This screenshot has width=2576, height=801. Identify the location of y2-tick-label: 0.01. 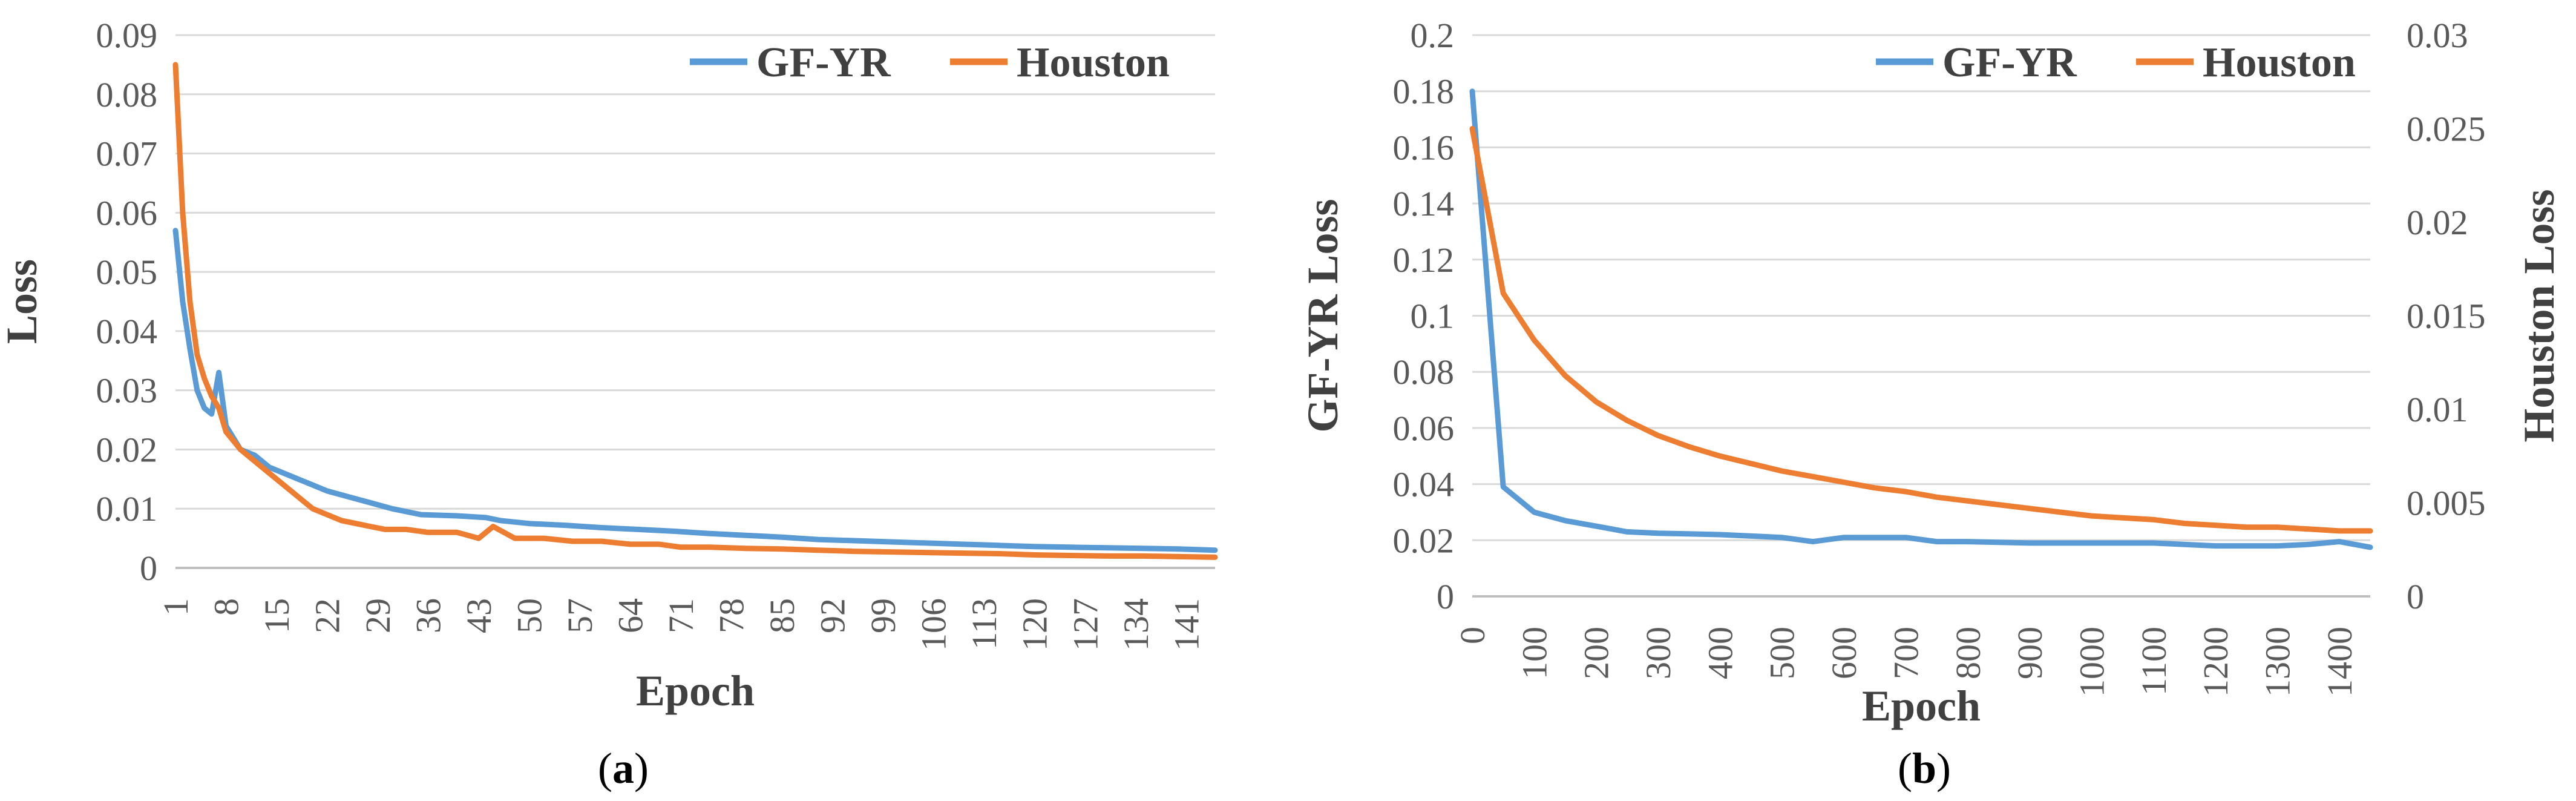
(2437, 409).